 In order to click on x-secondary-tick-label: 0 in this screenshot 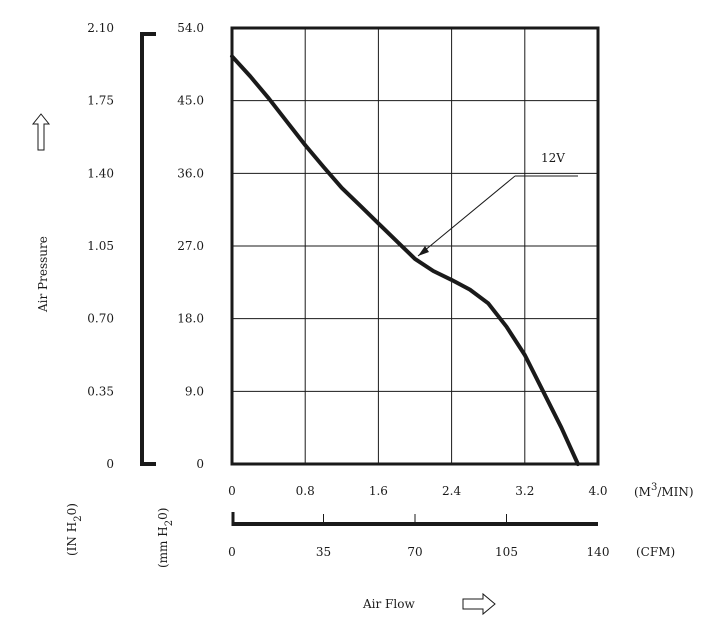, I will do `click(232, 552)`.